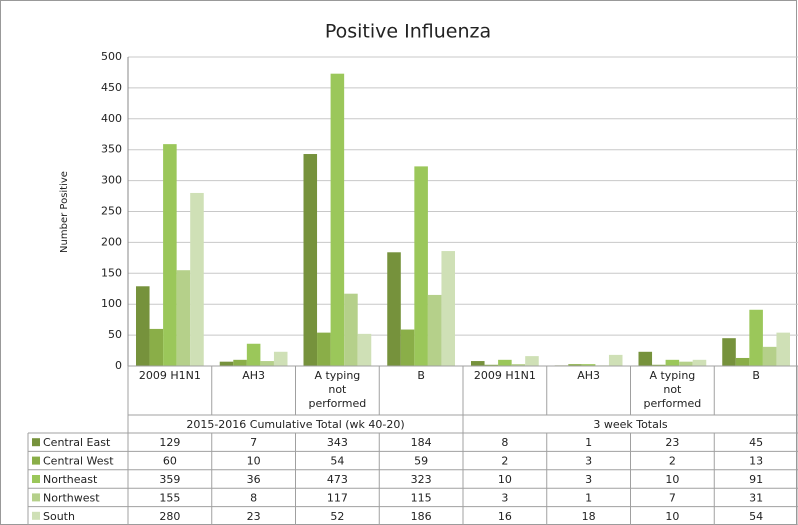  Describe the element at coordinates (505, 516) in the screenshot. I see `table-value: 16` at that location.